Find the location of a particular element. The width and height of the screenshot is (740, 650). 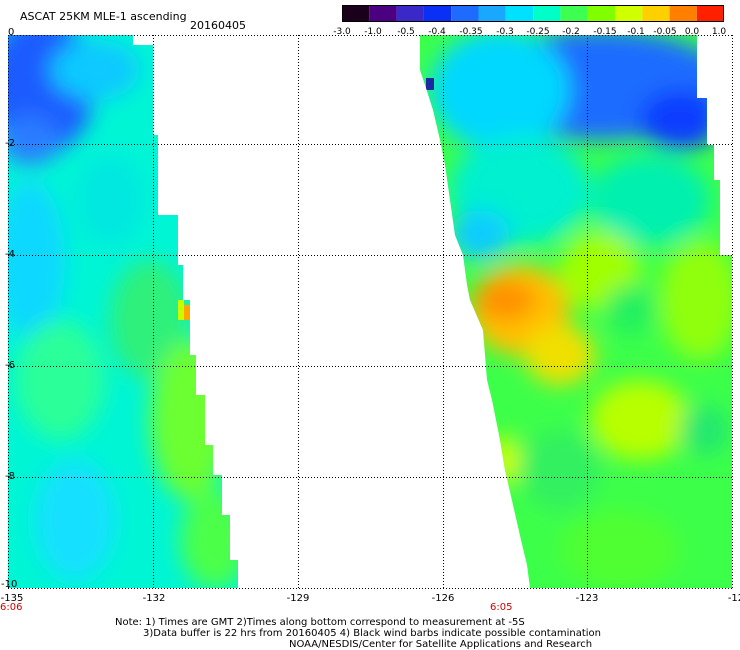

colorbar-label: -0.5 is located at coordinates (406, 32).